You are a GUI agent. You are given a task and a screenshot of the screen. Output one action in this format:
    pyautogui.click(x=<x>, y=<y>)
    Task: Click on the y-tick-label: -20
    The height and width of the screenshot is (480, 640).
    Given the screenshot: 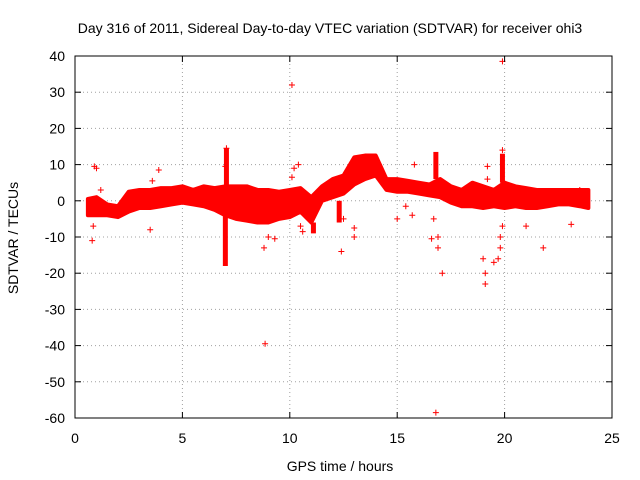 What is the action you would take?
    pyautogui.click(x=55, y=273)
    